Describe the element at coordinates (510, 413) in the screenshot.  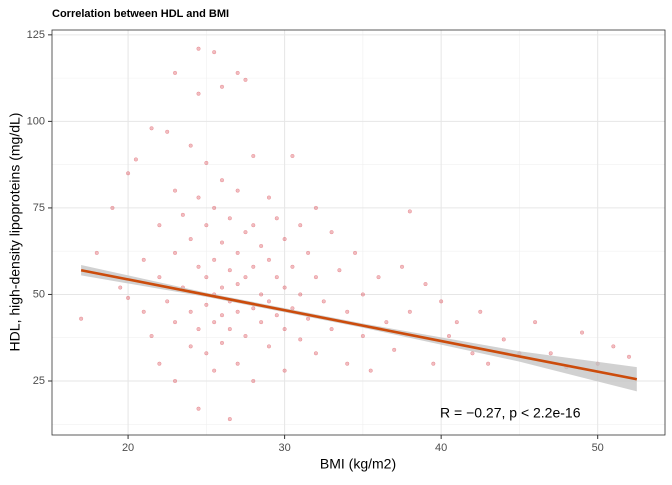
I see `annotation: R = −0.27, p < 2.2e-16` at that location.